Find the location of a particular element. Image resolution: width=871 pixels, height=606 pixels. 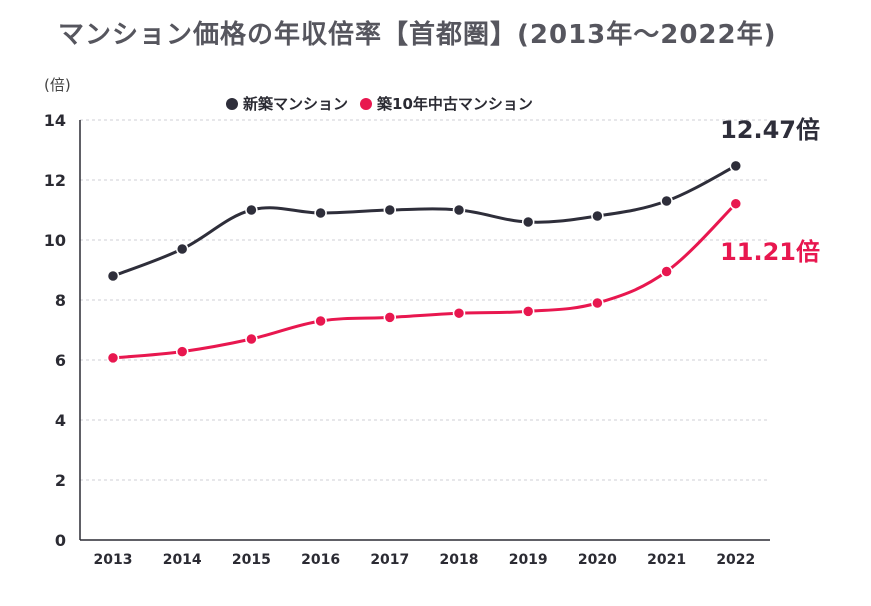

x-tick-label-2020: 2020 is located at coordinates (597, 560).